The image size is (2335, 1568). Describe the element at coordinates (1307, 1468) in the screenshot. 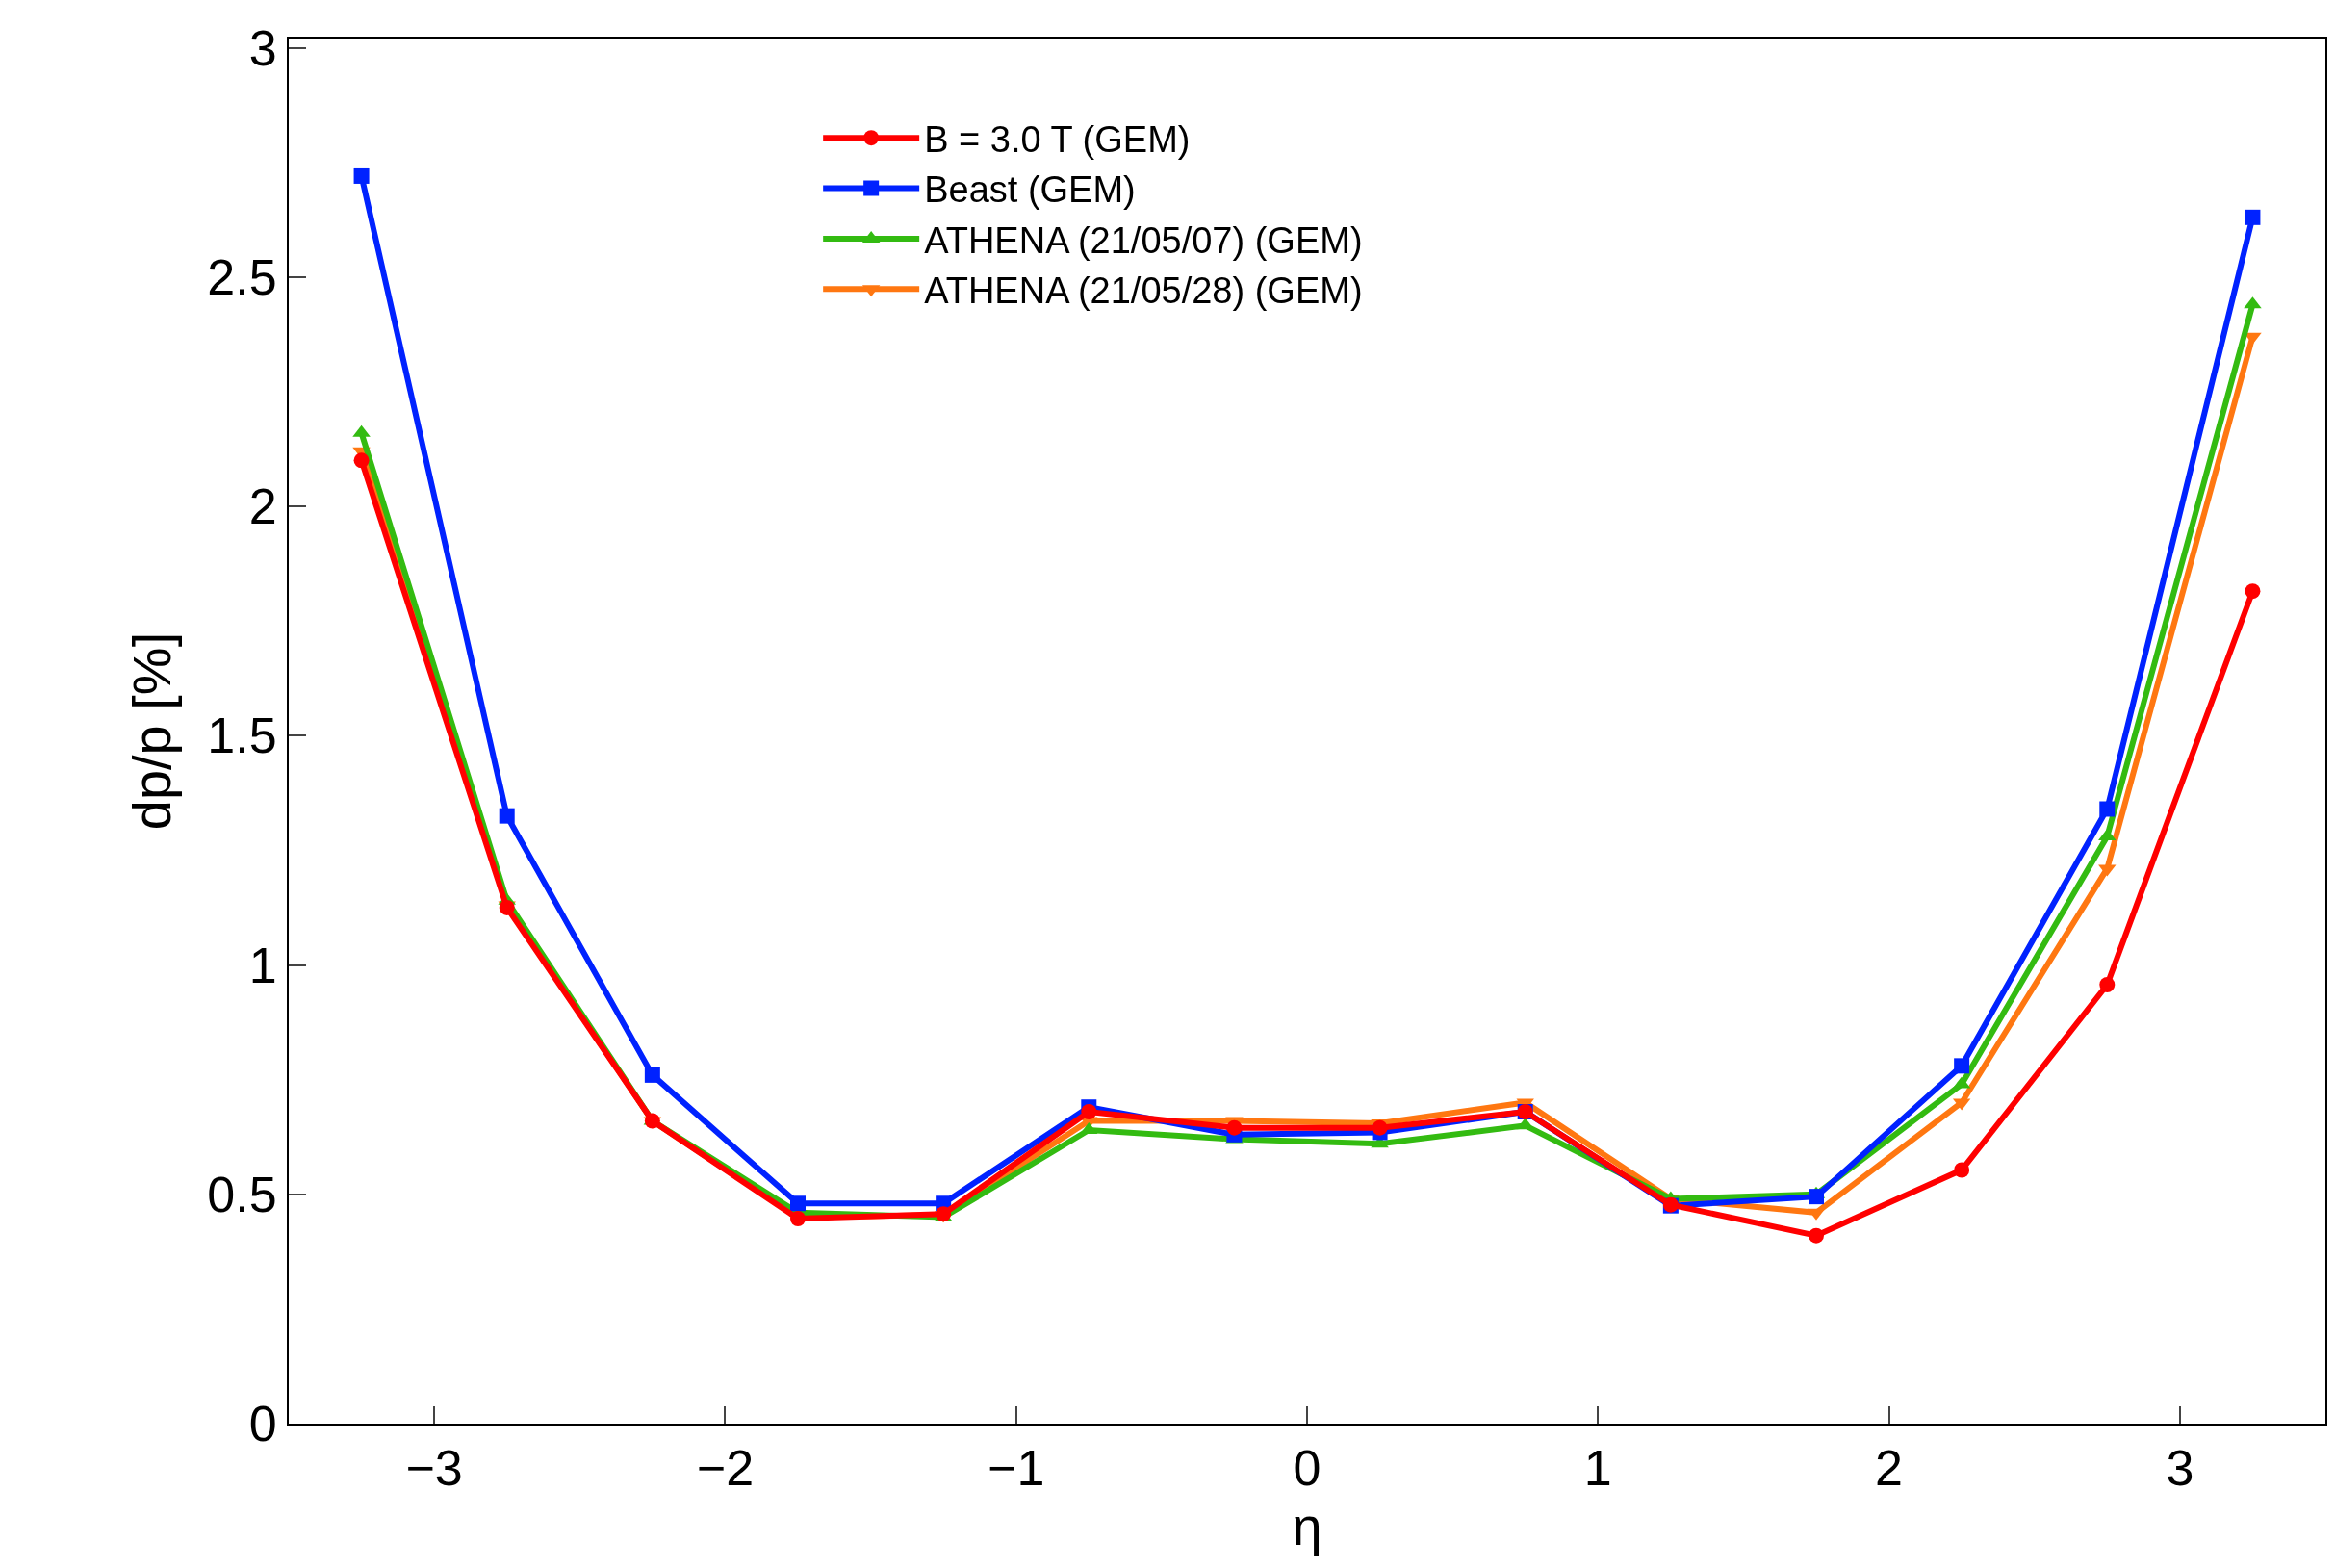

I see `x-tick-label: 0` at that location.